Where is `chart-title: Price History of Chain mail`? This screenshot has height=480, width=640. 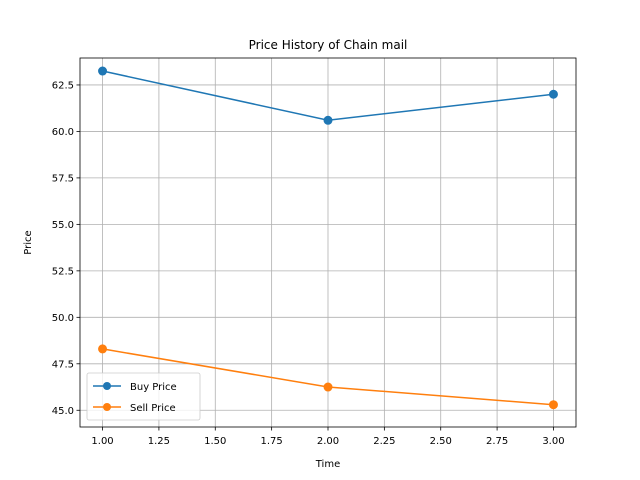
chart-title: Price History of Chain mail is located at coordinates (328, 45).